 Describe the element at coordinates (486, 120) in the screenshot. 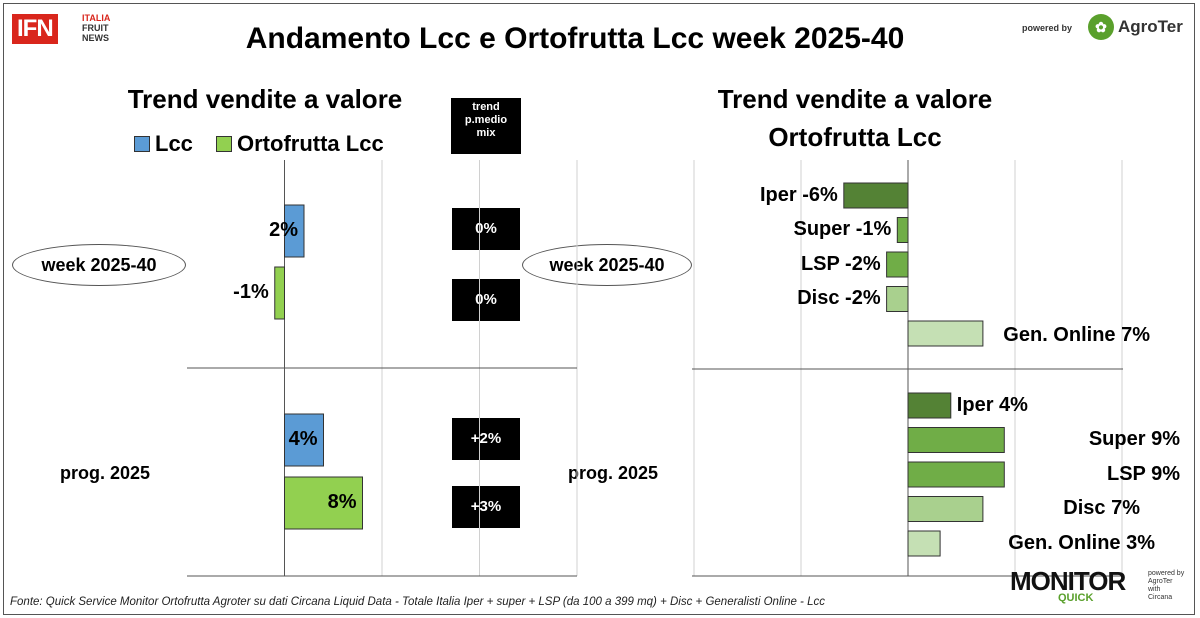

I see `trend-header-line-2: p.medio` at that location.